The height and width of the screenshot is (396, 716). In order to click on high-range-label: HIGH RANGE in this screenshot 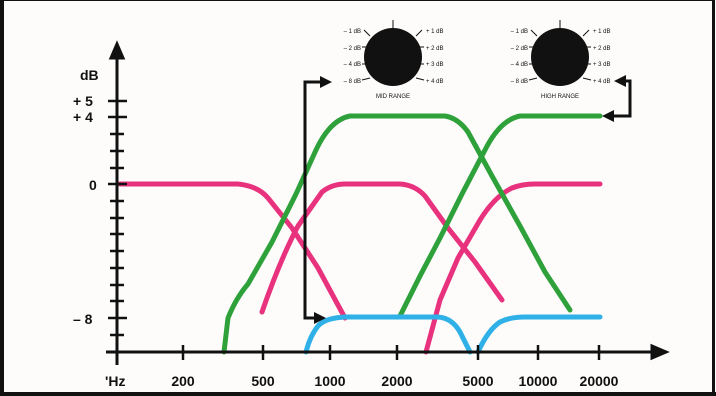, I will do `click(560, 97)`.